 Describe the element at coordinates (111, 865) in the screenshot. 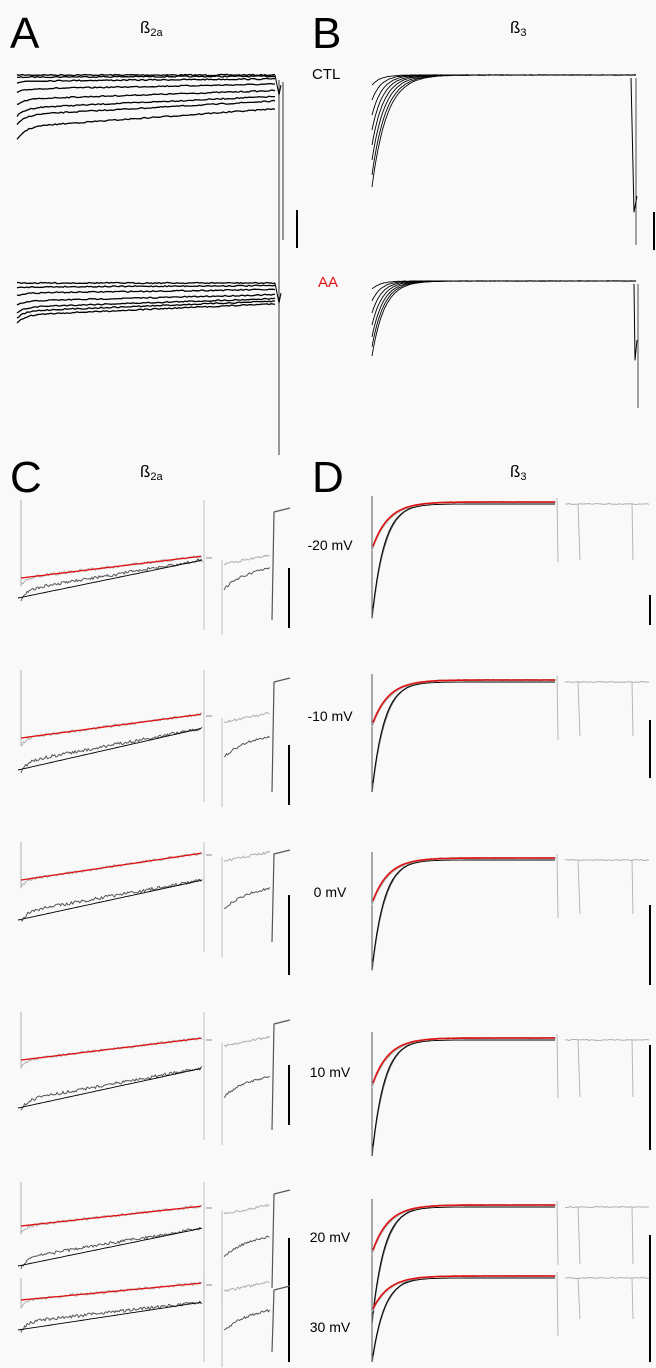

I see `panel-c-row-2-control` at that location.